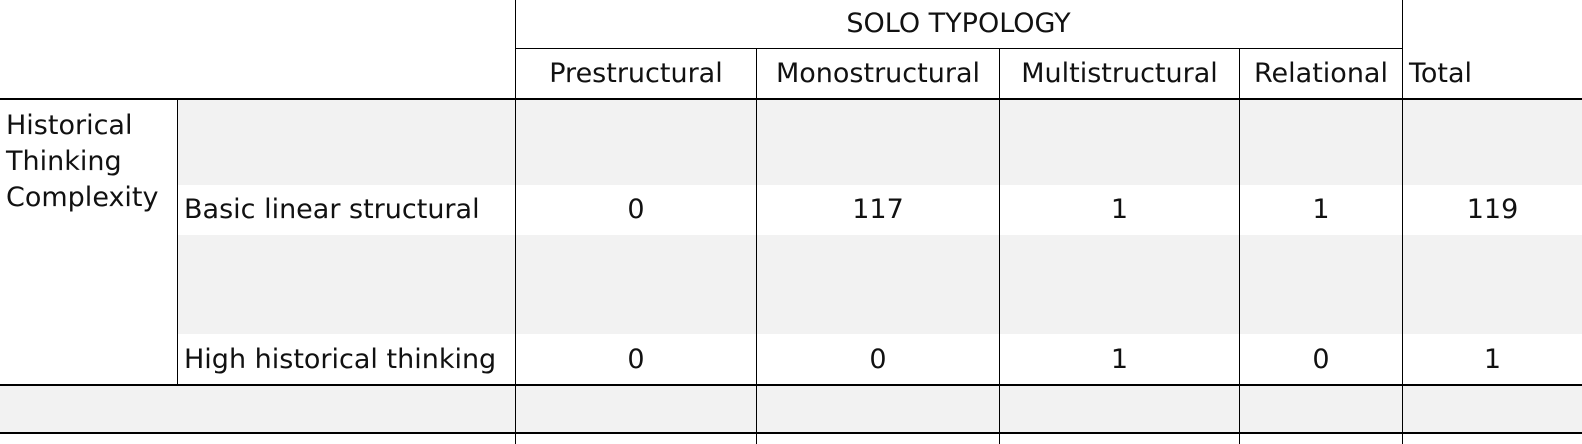 Image resolution: width=1582 pixels, height=444 pixels. Describe the element at coordinates (878, 209) in the screenshot. I see `value-cell: 117` at that location.